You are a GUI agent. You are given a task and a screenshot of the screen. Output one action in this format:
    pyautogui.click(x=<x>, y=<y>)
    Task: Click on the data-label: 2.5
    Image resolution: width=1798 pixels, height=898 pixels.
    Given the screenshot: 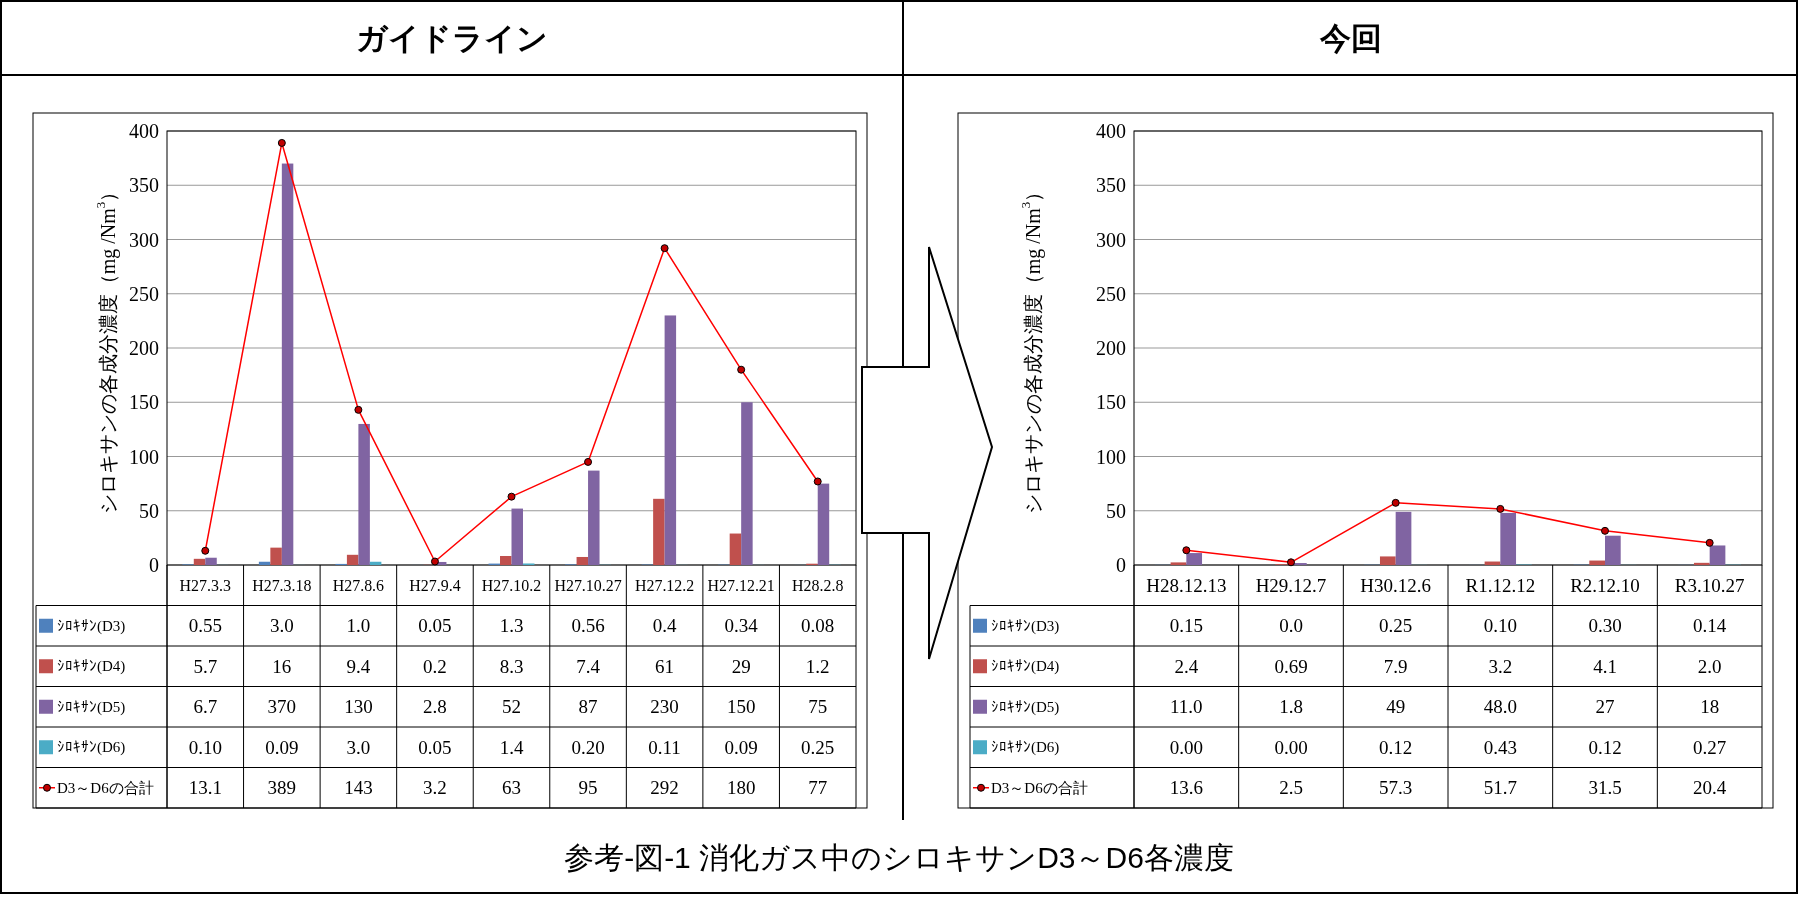 What is the action you would take?
    pyautogui.click(x=1291, y=788)
    